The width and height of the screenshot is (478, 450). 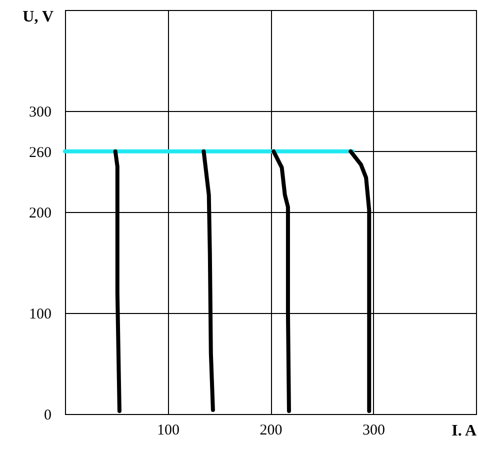 I want to click on y-tick-label: 100, so click(x=40, y=314).